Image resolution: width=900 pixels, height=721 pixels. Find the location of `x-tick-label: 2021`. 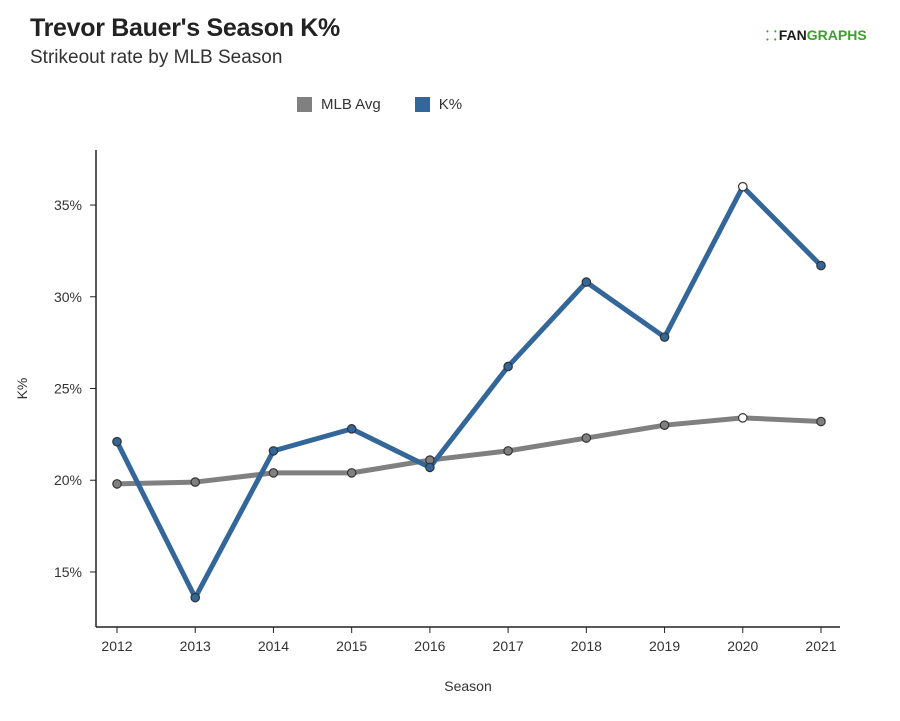

x-tick-label: 2021 is located at coordinates (820, 646).